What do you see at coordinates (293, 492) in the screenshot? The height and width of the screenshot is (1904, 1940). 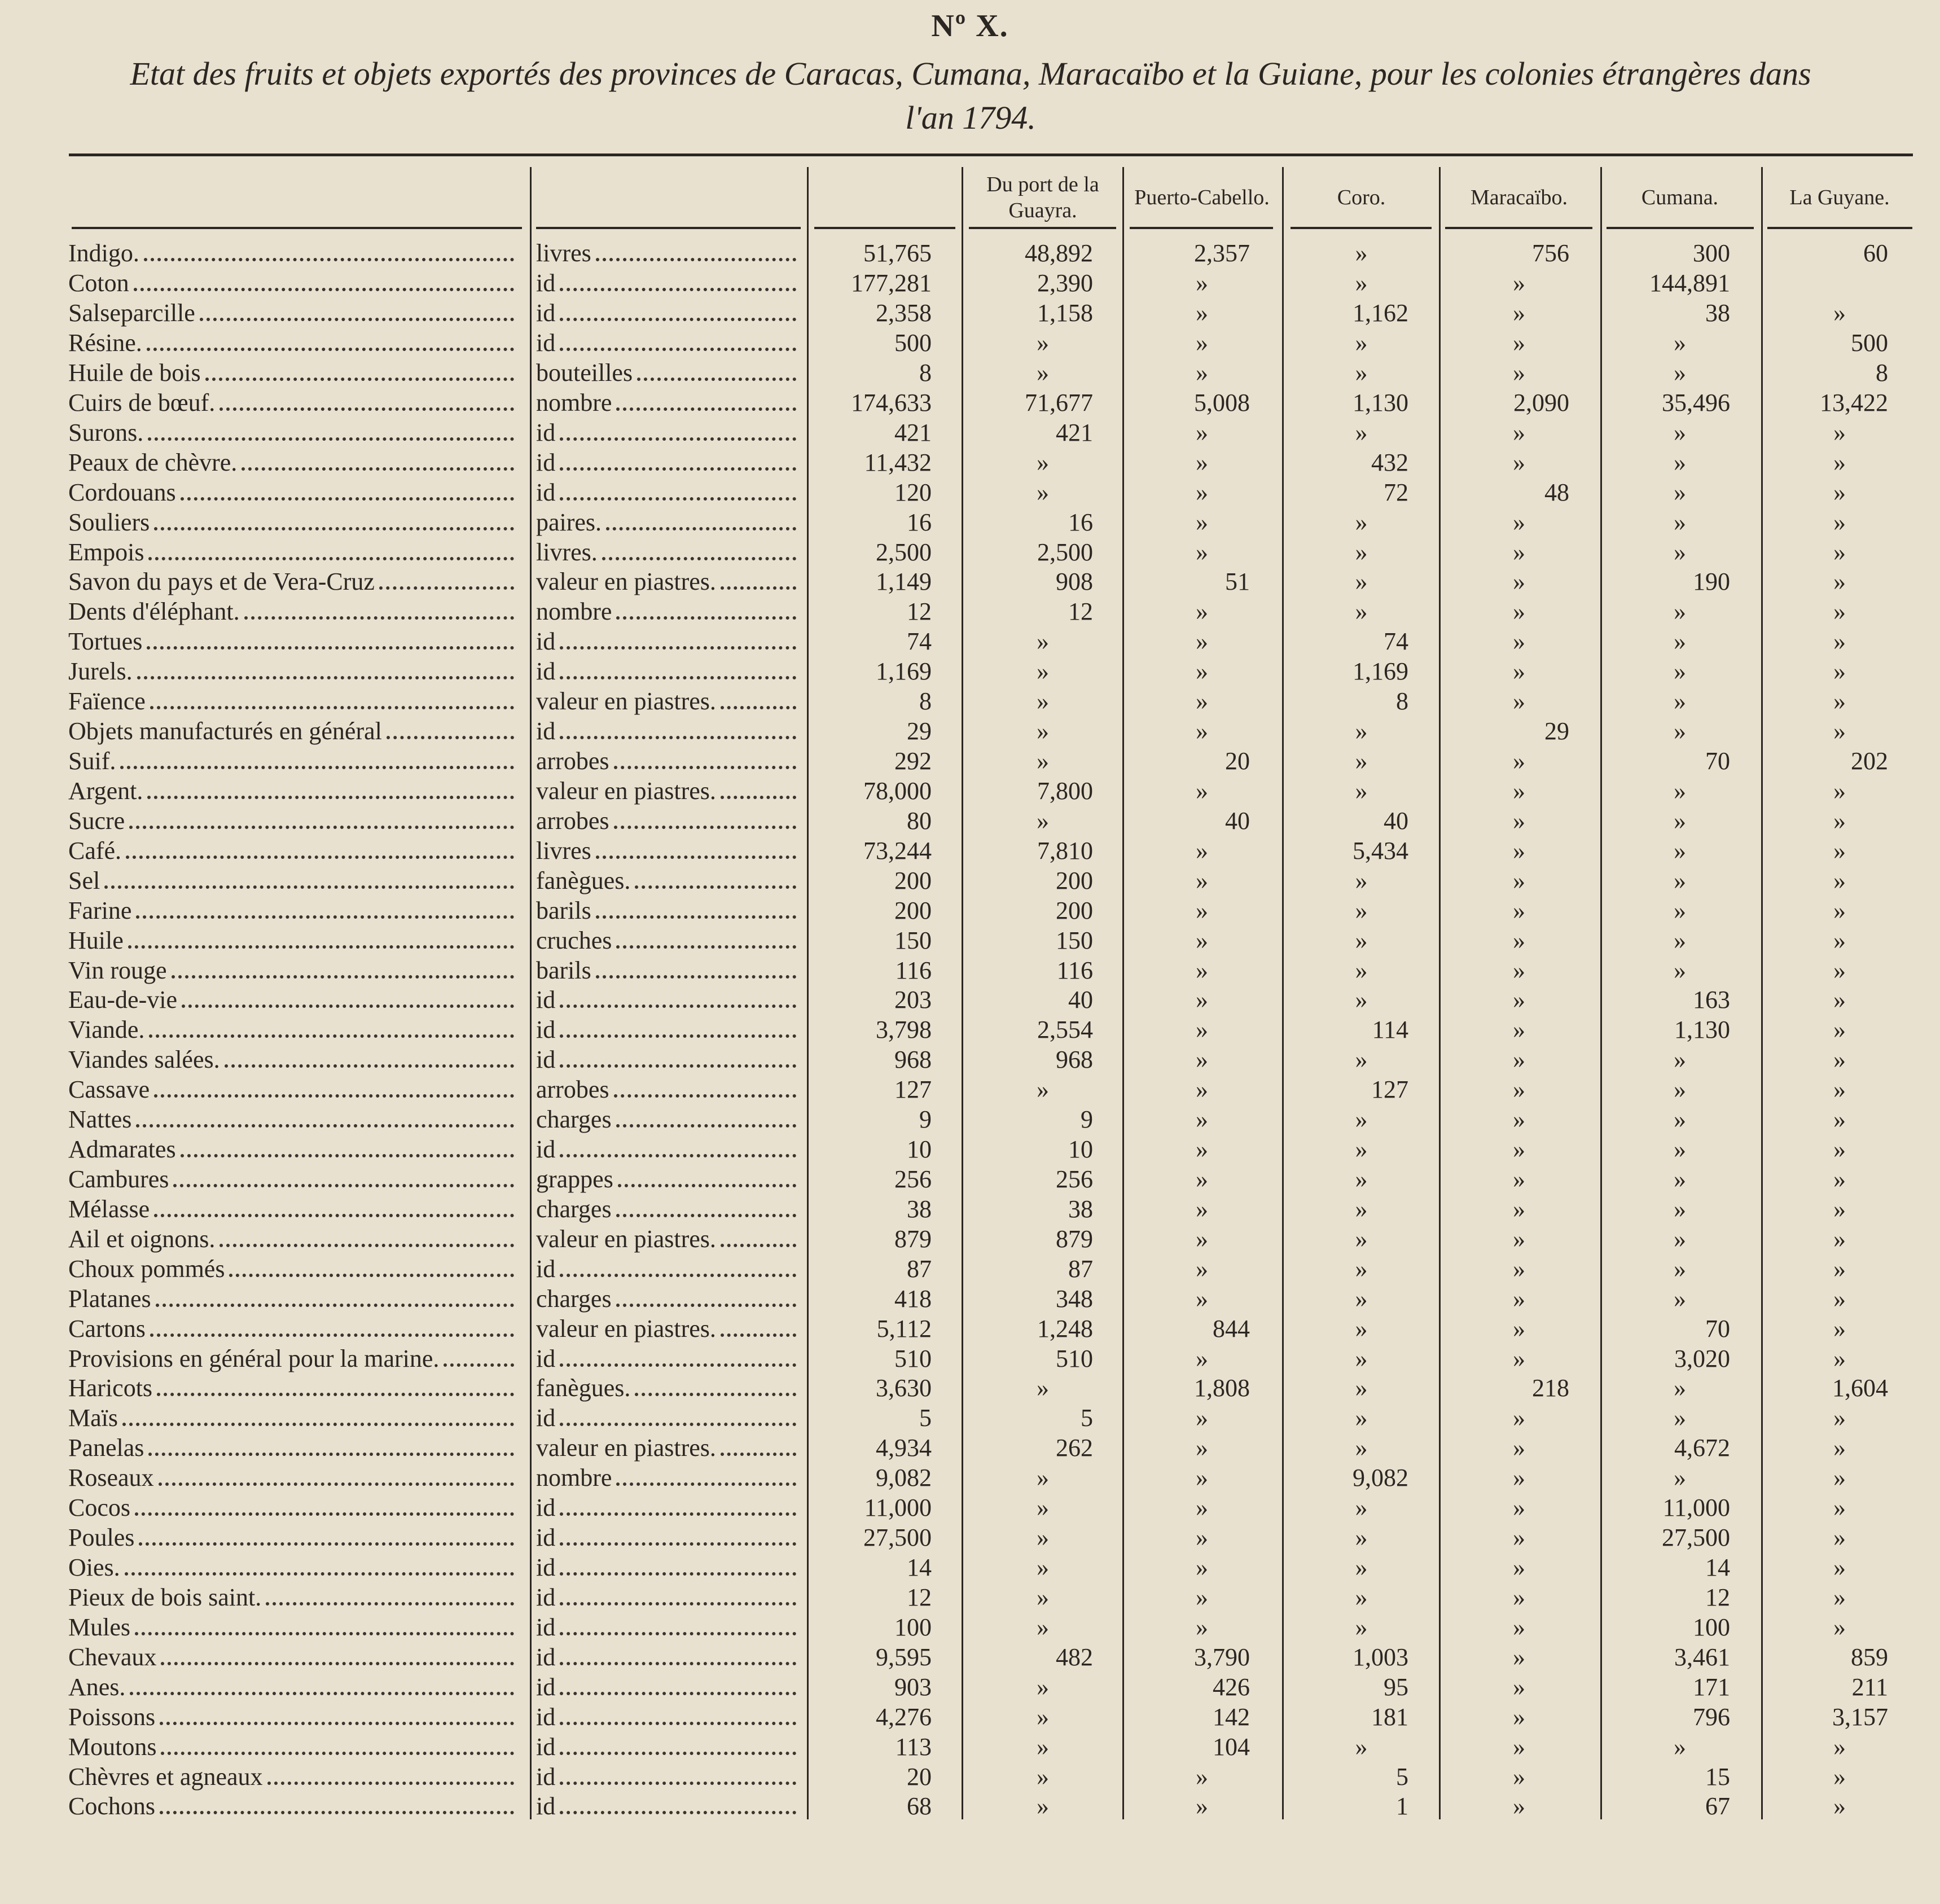 I see `item-name: Cordouans` at bounding box center [293, 492].